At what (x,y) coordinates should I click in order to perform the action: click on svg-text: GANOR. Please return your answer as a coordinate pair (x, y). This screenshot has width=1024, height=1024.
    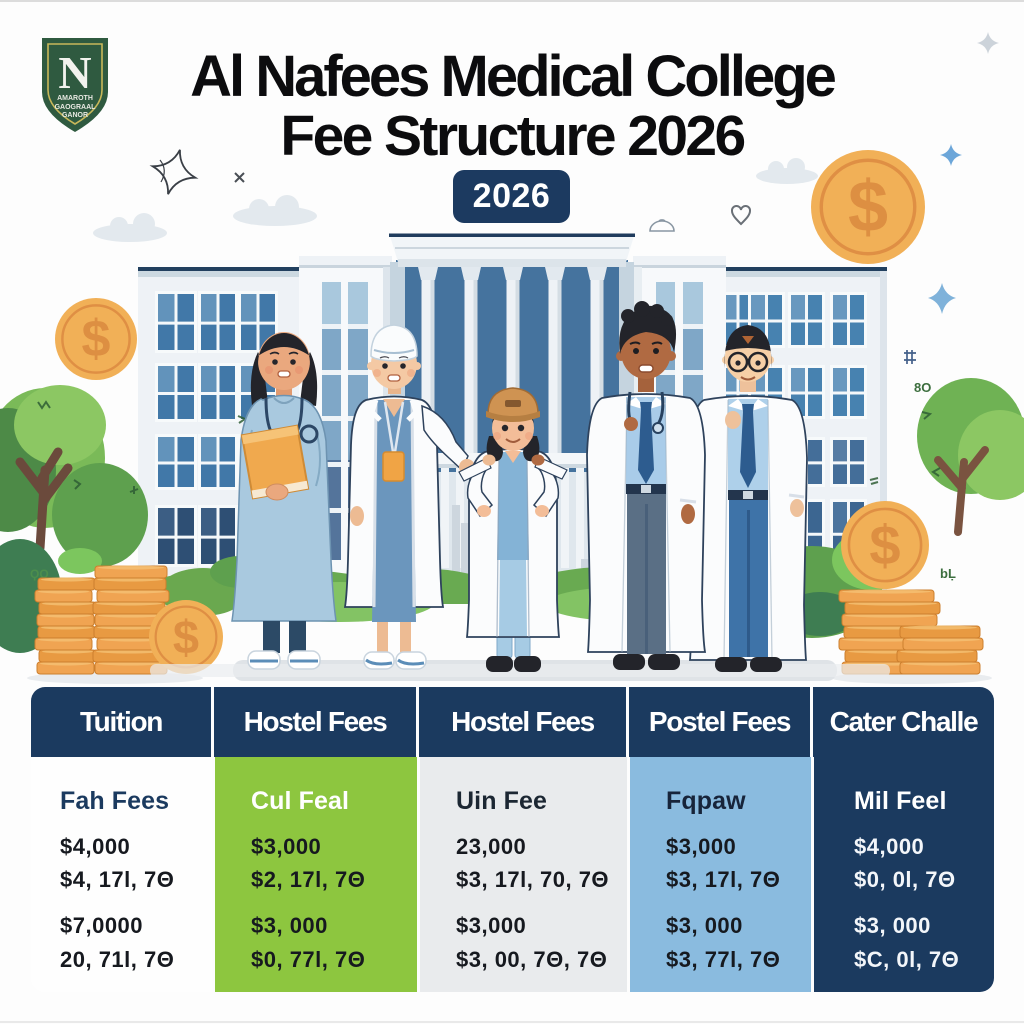
    Looking at the image, I should click on (75, 115).